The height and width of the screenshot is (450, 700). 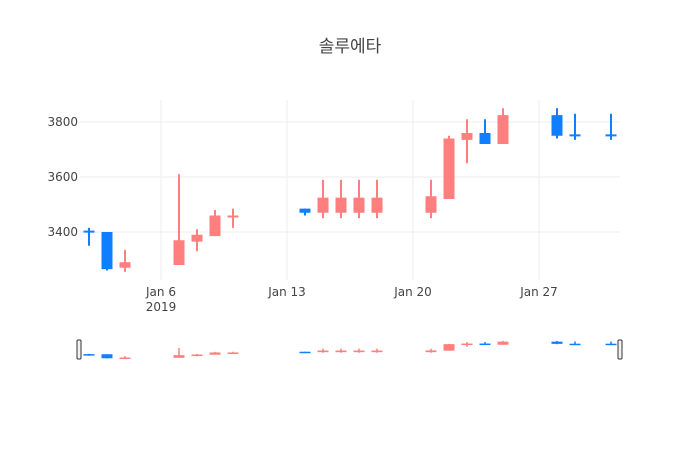 What do you see at coordinates (62, 232) in the screenshot?
I see `y-tick-label: 3400` at bounding box center [62, 232].